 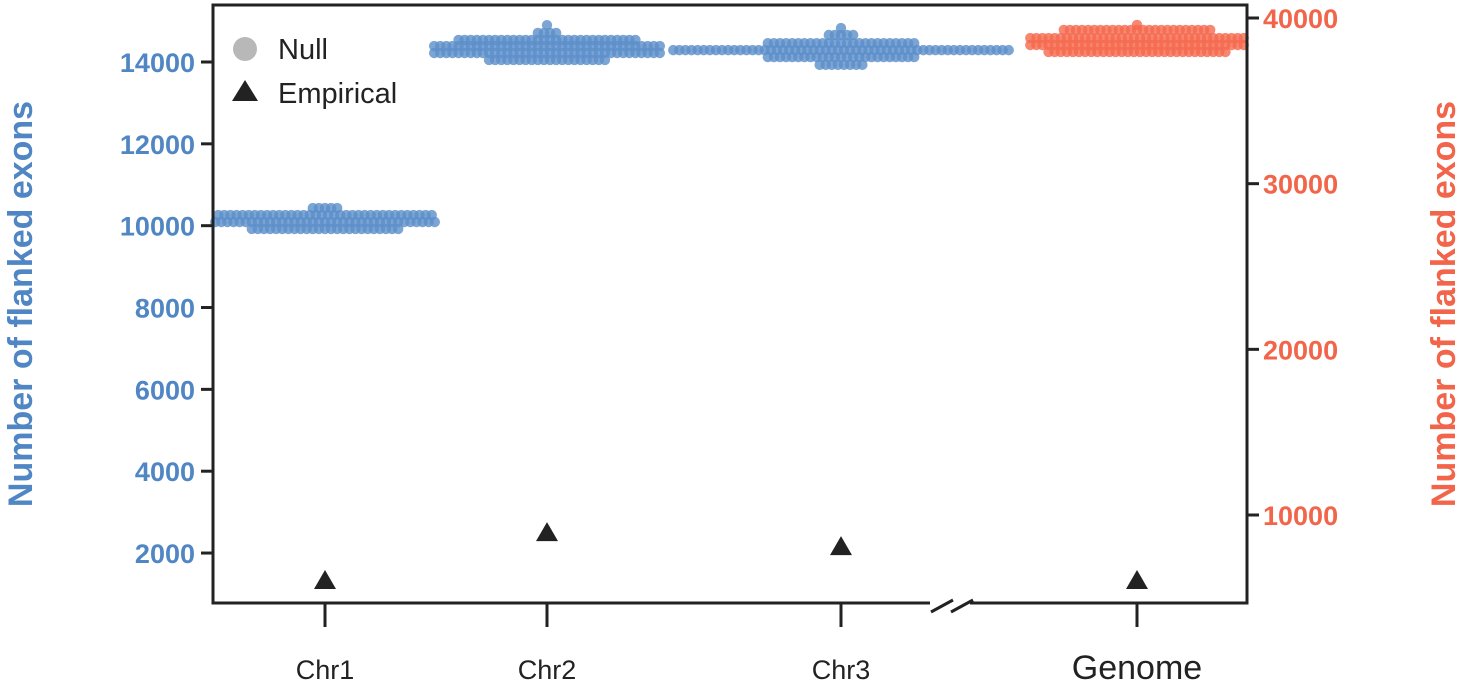 I want to click on right-axis: 10000 20000 30000 40000, so click(x=1292, y=267).